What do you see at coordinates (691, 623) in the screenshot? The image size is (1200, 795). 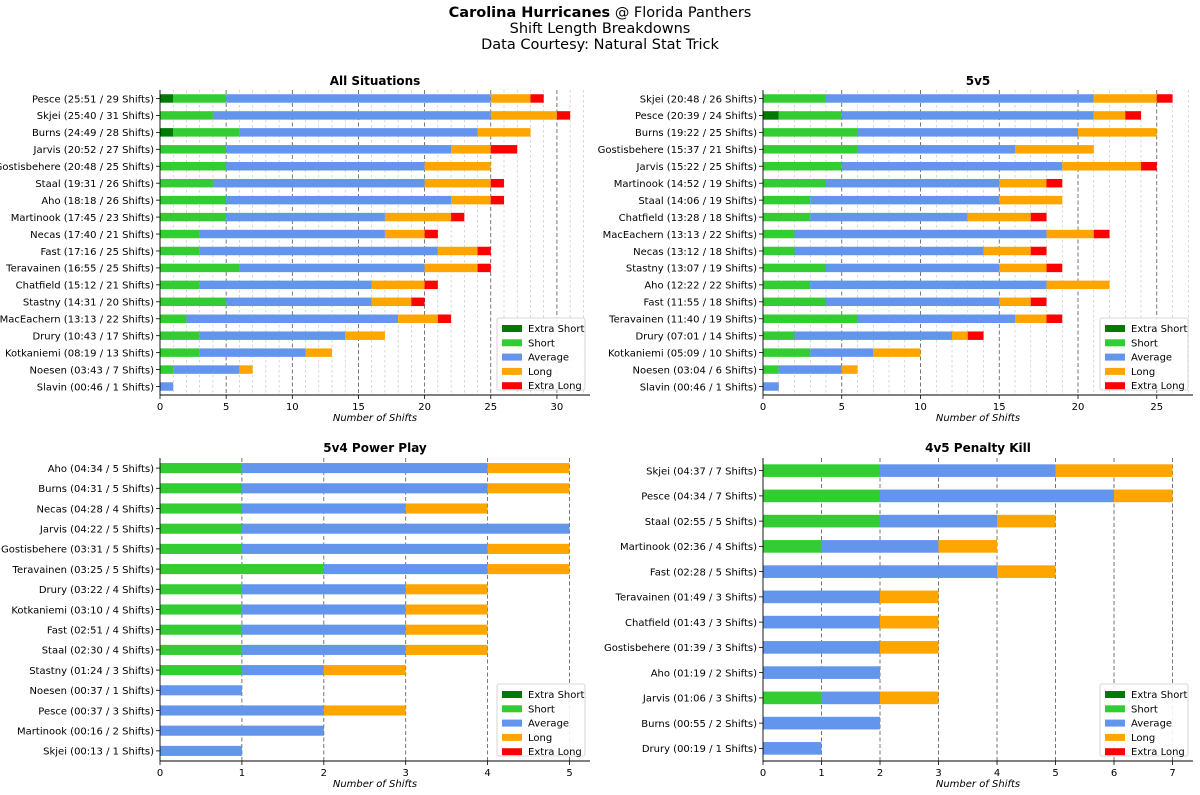 I see `y-tick-label: Chatfield (01:43 / 3 Shifts)` at bounding box center [691, 623].